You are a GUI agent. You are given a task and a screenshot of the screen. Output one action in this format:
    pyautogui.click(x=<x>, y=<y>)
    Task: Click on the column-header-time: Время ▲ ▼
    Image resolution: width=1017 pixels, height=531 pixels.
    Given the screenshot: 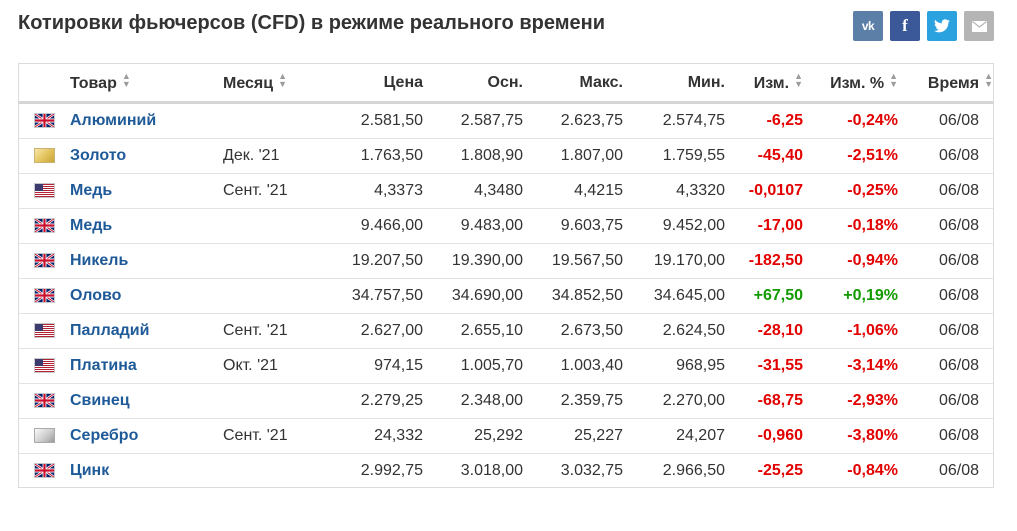 What is the action you would take?
    pyautogui.click(x=945, y=84)
    